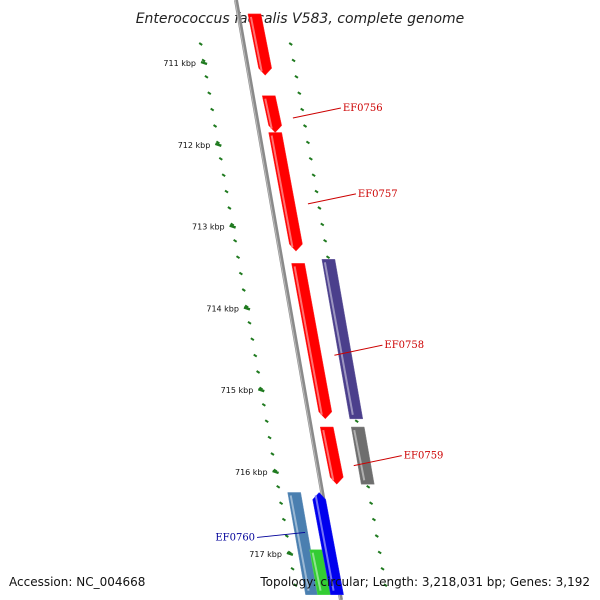 The image size is (600, 600). What do you see at coordinates (179, 63) in the screenshot?
I see `tick-label: 711 kbp` at bounding box center [179, 63].